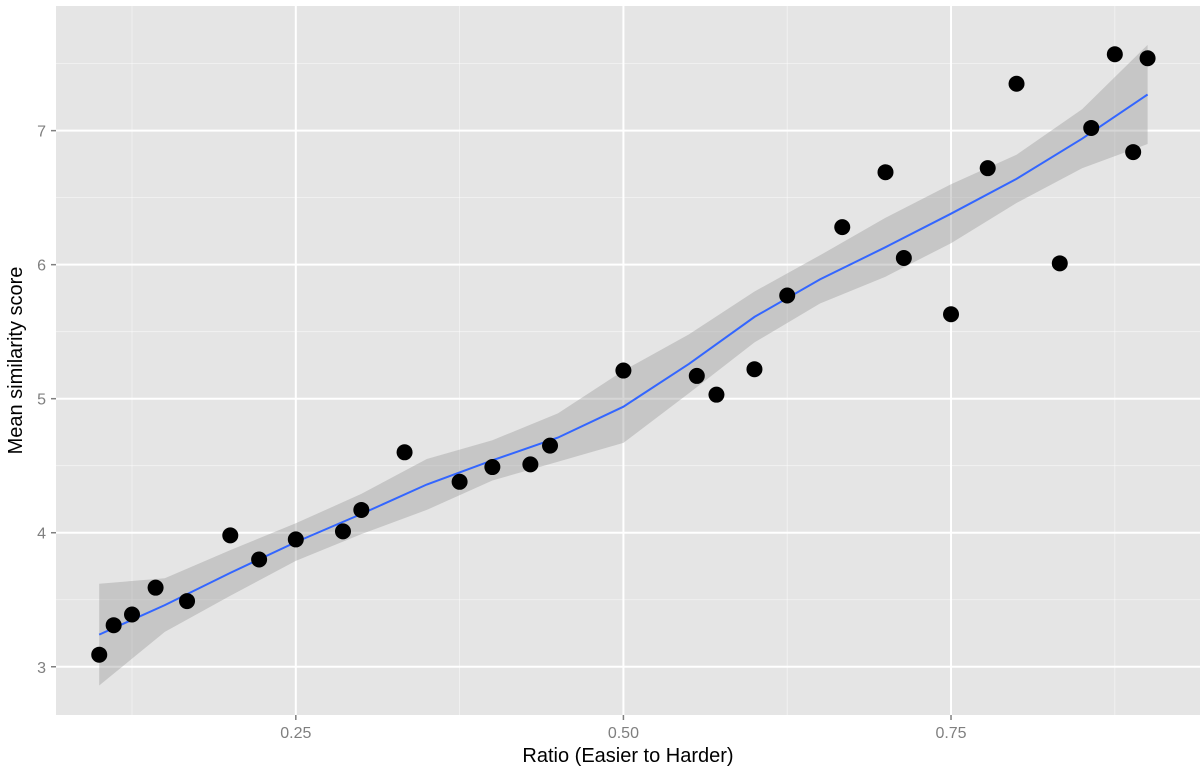 The width and height of the screenshot is (1203, 771). Describe the element at coordinates (41, 534) in the screenshot. I see `y-tick-label: 4` at that location.